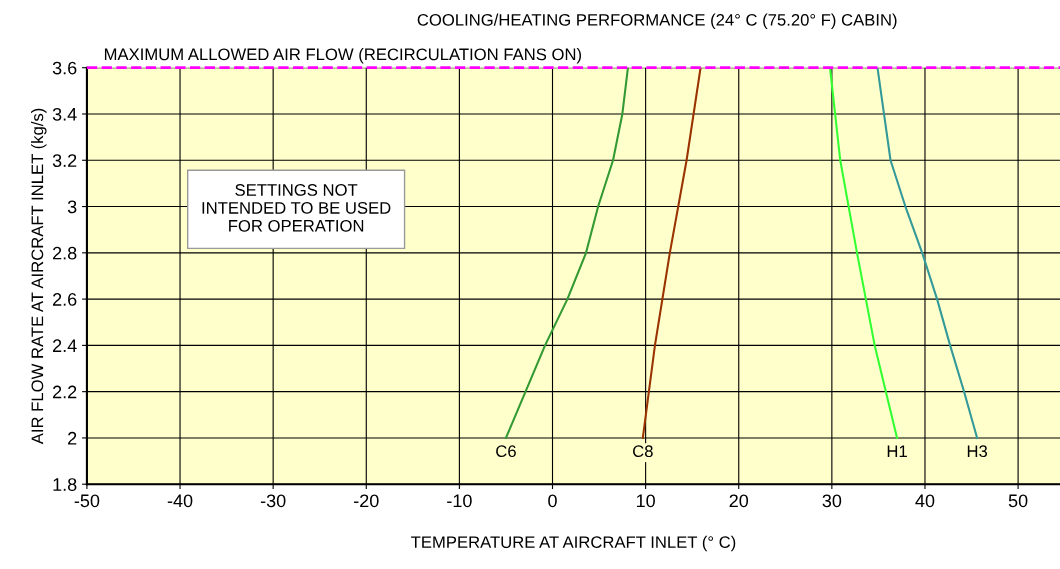 The image size is (1060, 569). I want to click on y-tick-label: 2.2, so click(65, 392).